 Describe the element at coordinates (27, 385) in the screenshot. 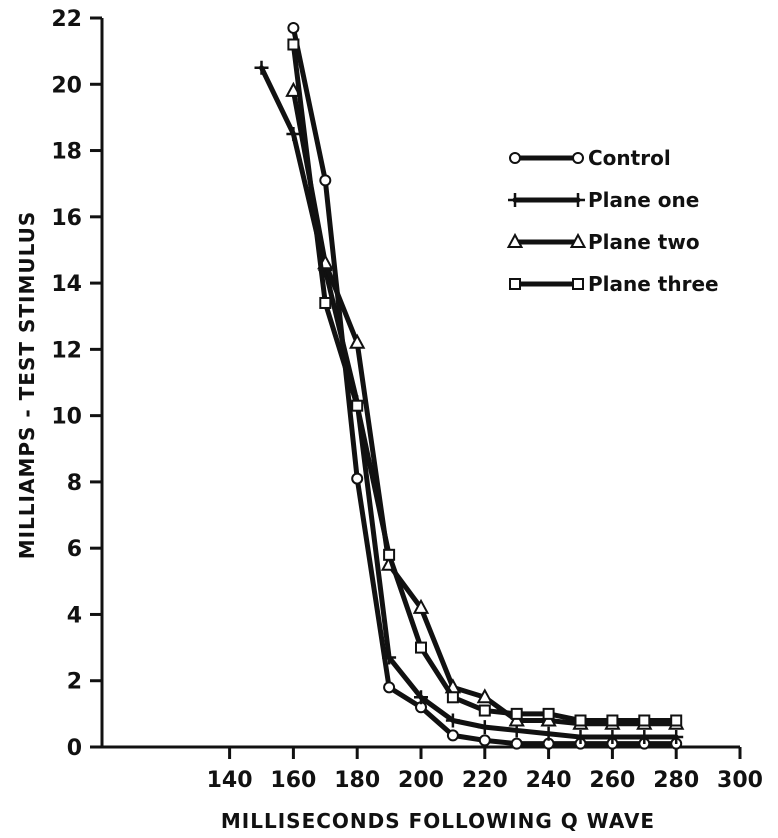

I see `y-axis-title: MILLIAMPS - TEST STIMULUS` at that location.